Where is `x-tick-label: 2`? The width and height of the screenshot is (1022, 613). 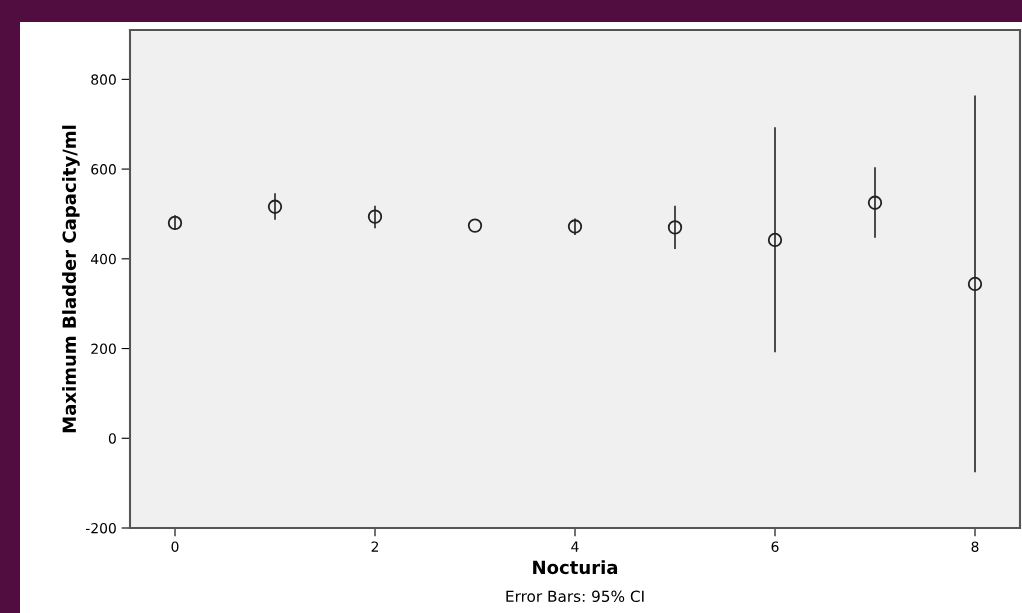
x-tick-label: 2 is located at coordinates (375, 546).